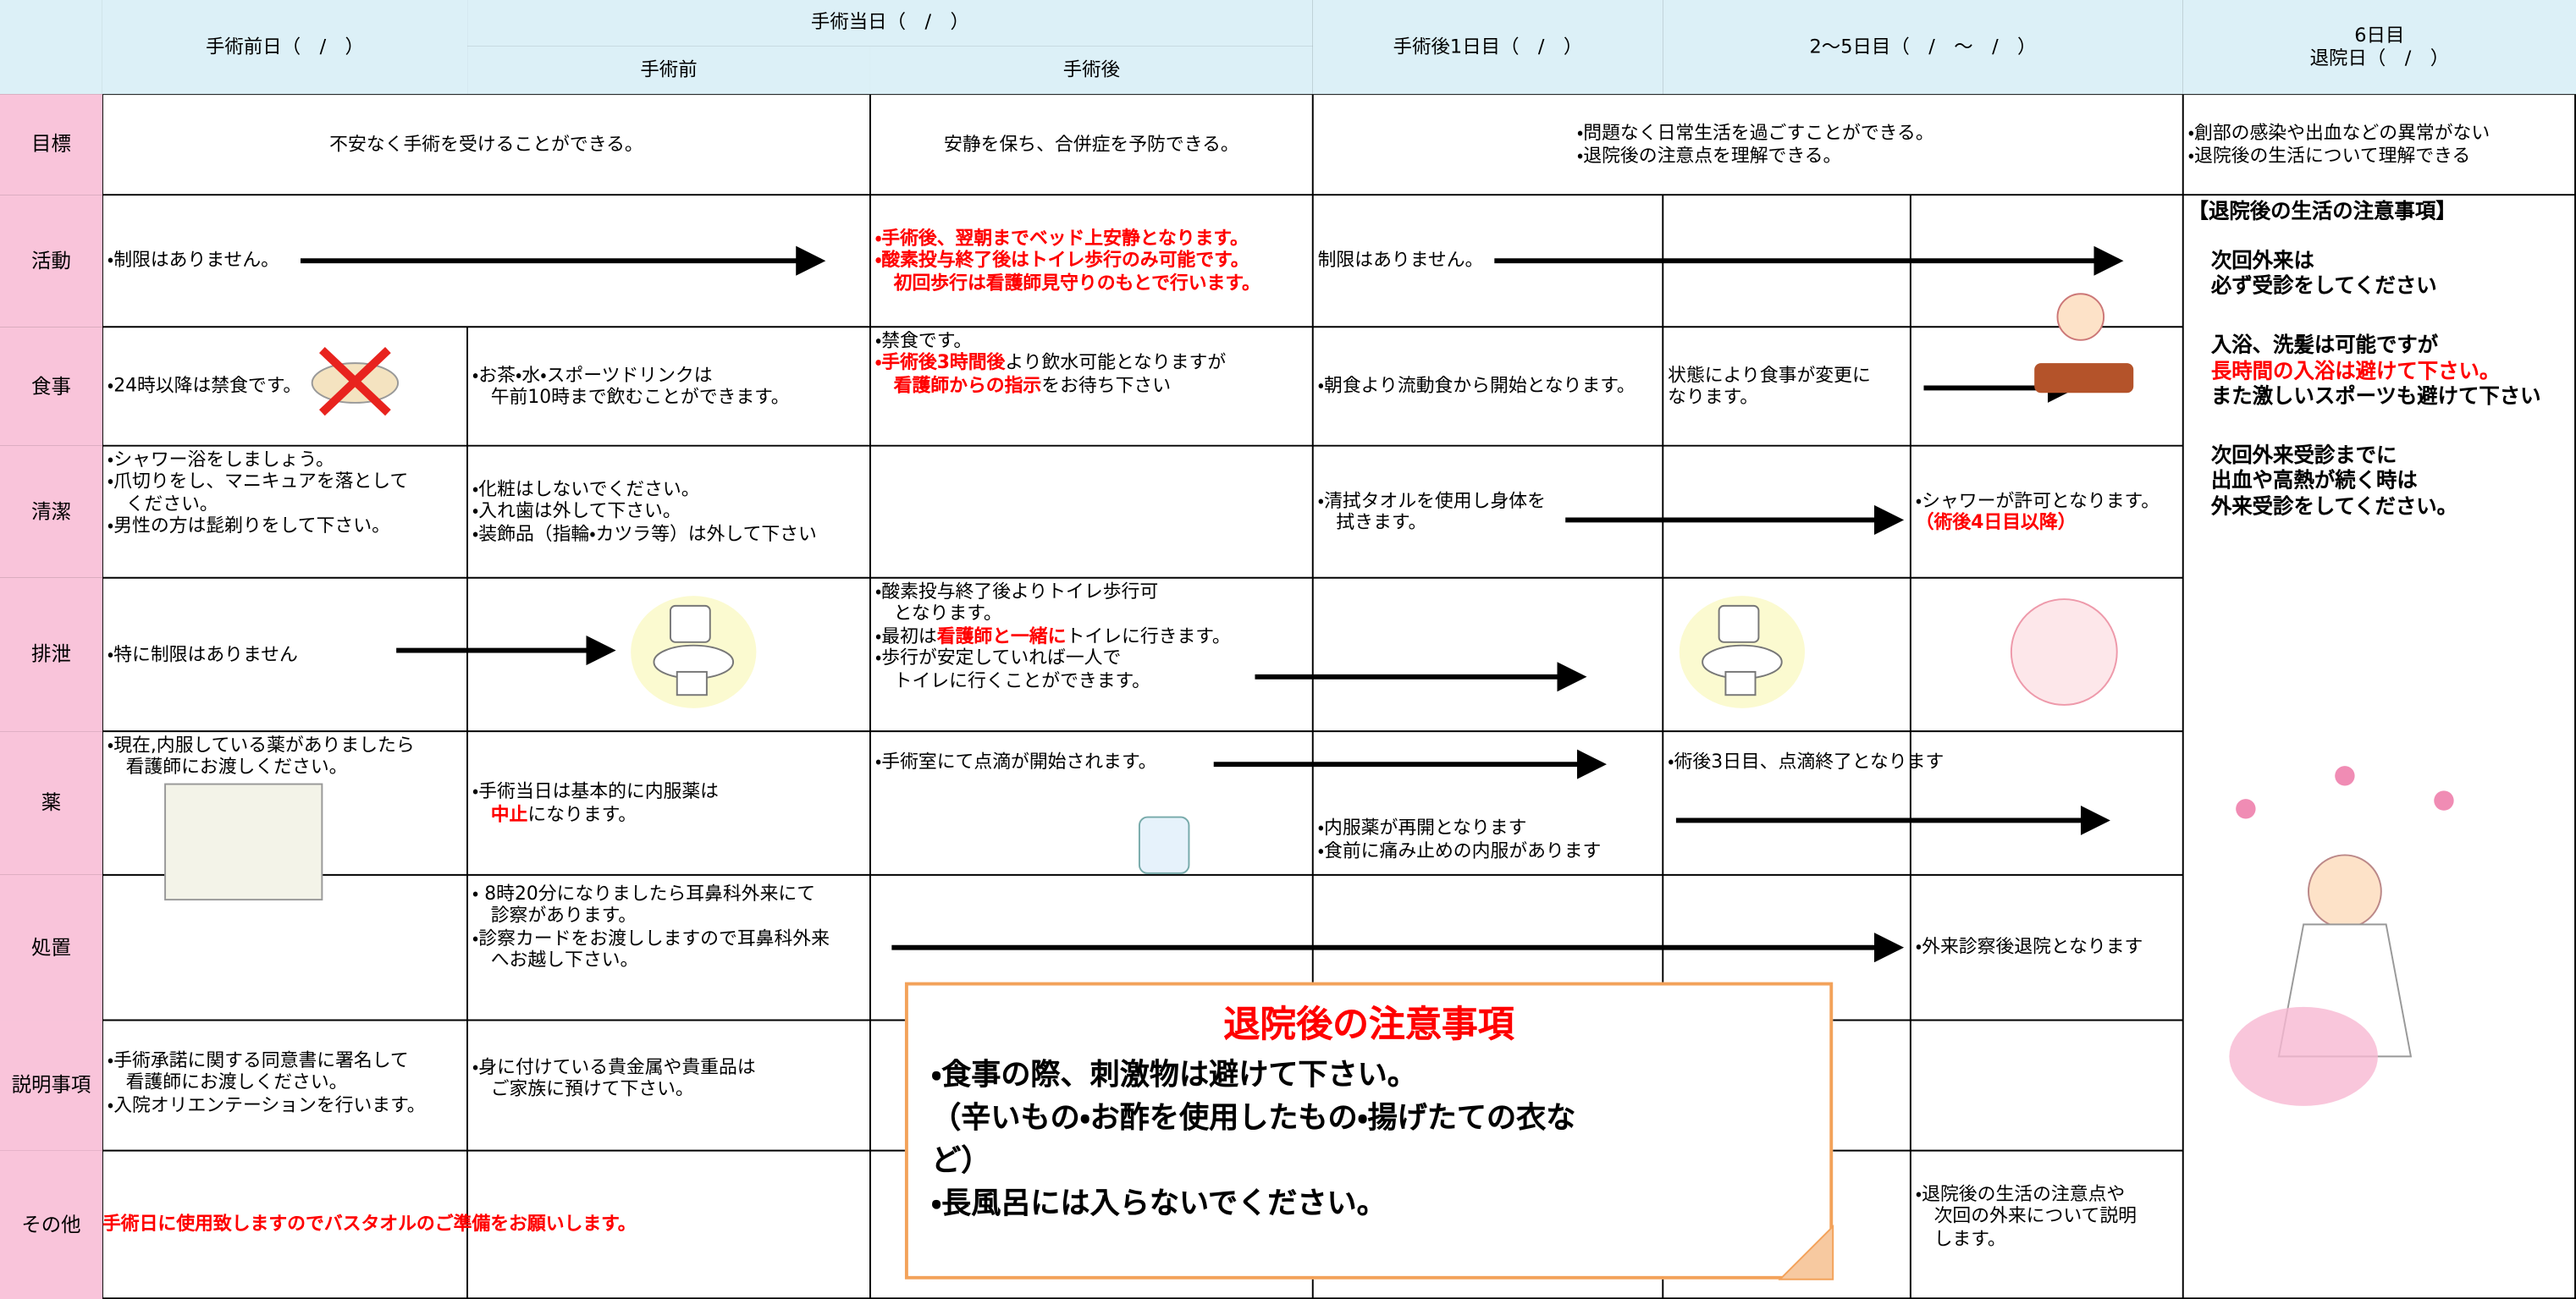 This screenshot has width=2576, height=1299. What do you see at coordinates (1013, 680) in the screenshot?
I see `text-segment: トイレに行くことができます。` at bounding box center [1013, 680].